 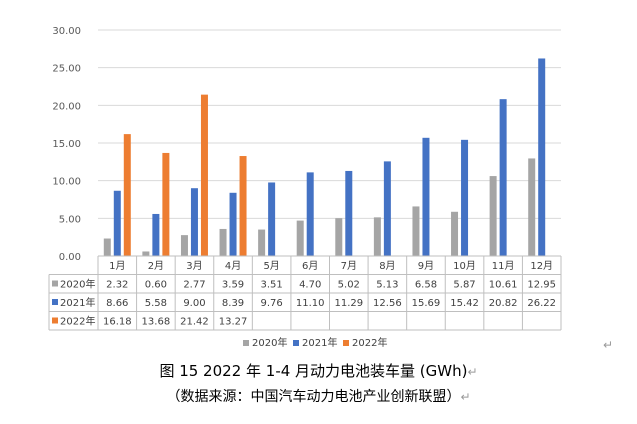 I want to click on figure-source: （数据来源：中国汽车动力电池产业创新联盟）↵, so click(x=318, y=396).